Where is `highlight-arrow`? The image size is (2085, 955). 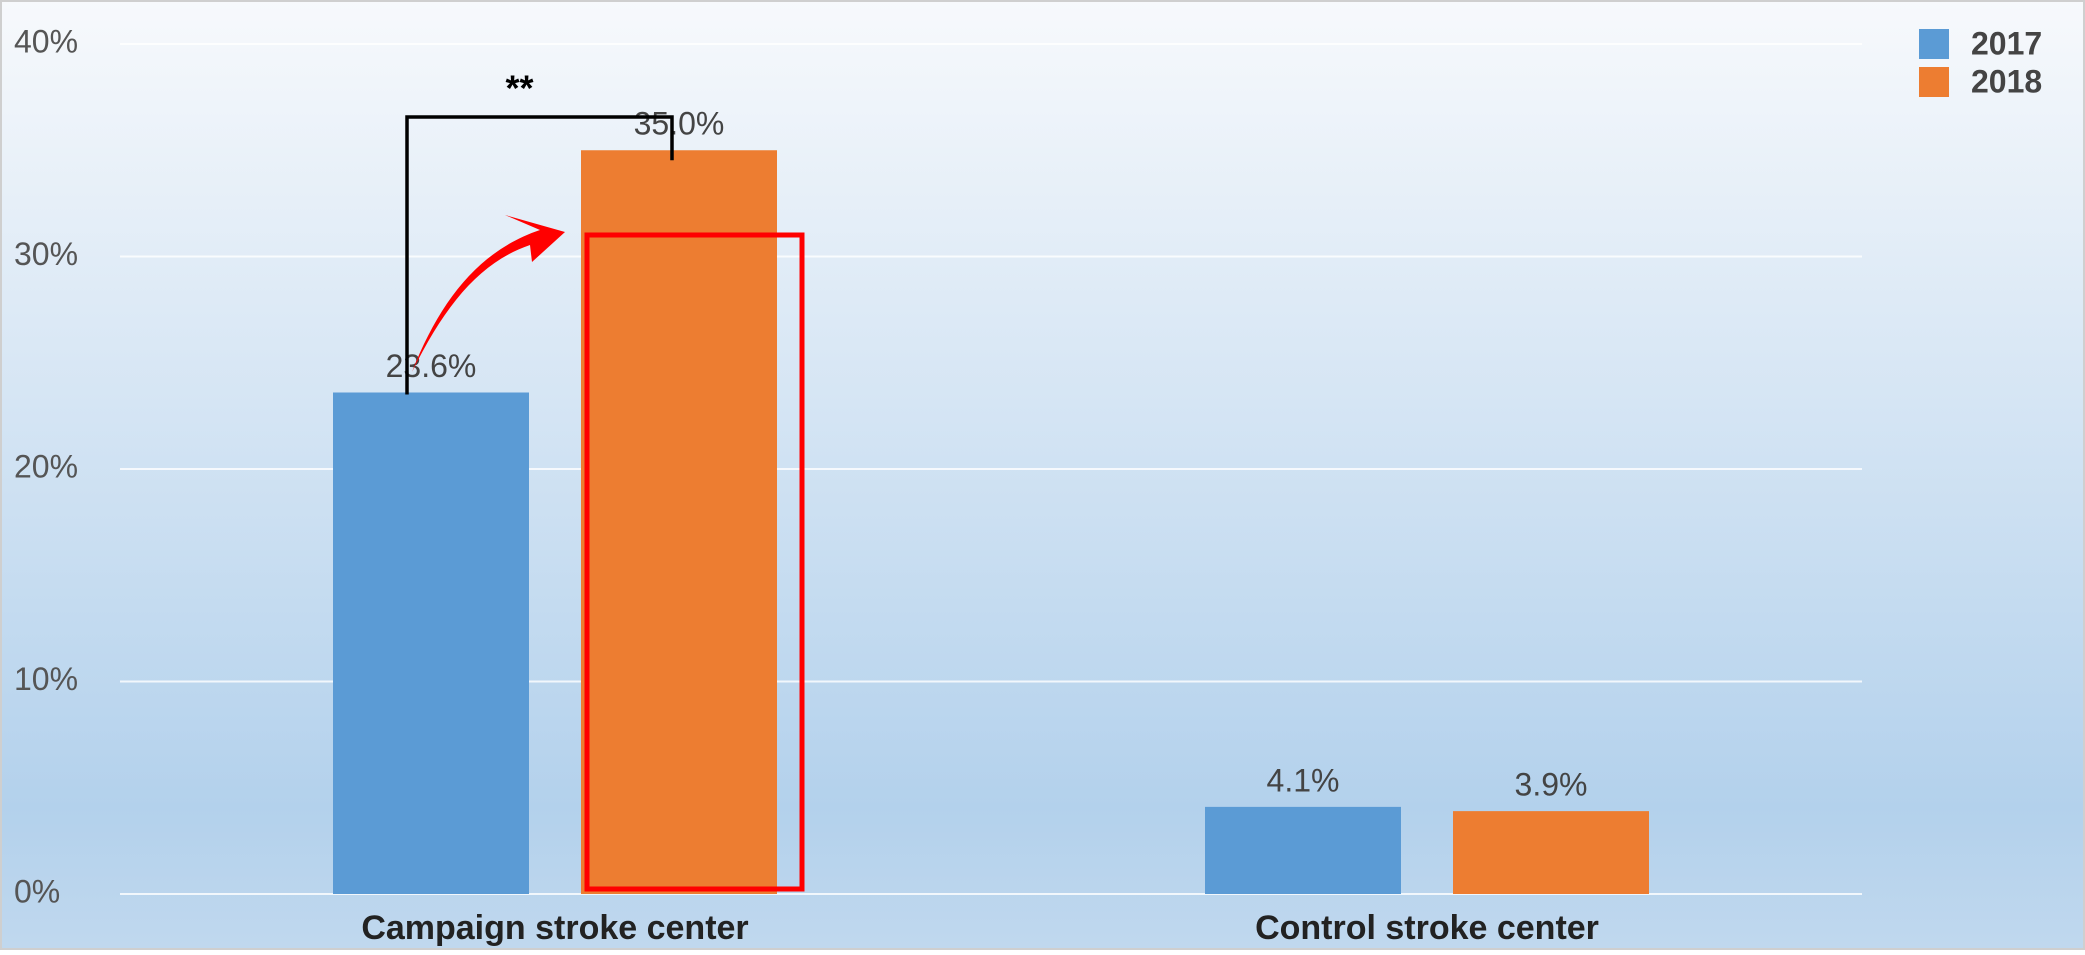 highlight-arrow is located at coordinates (488, 293).